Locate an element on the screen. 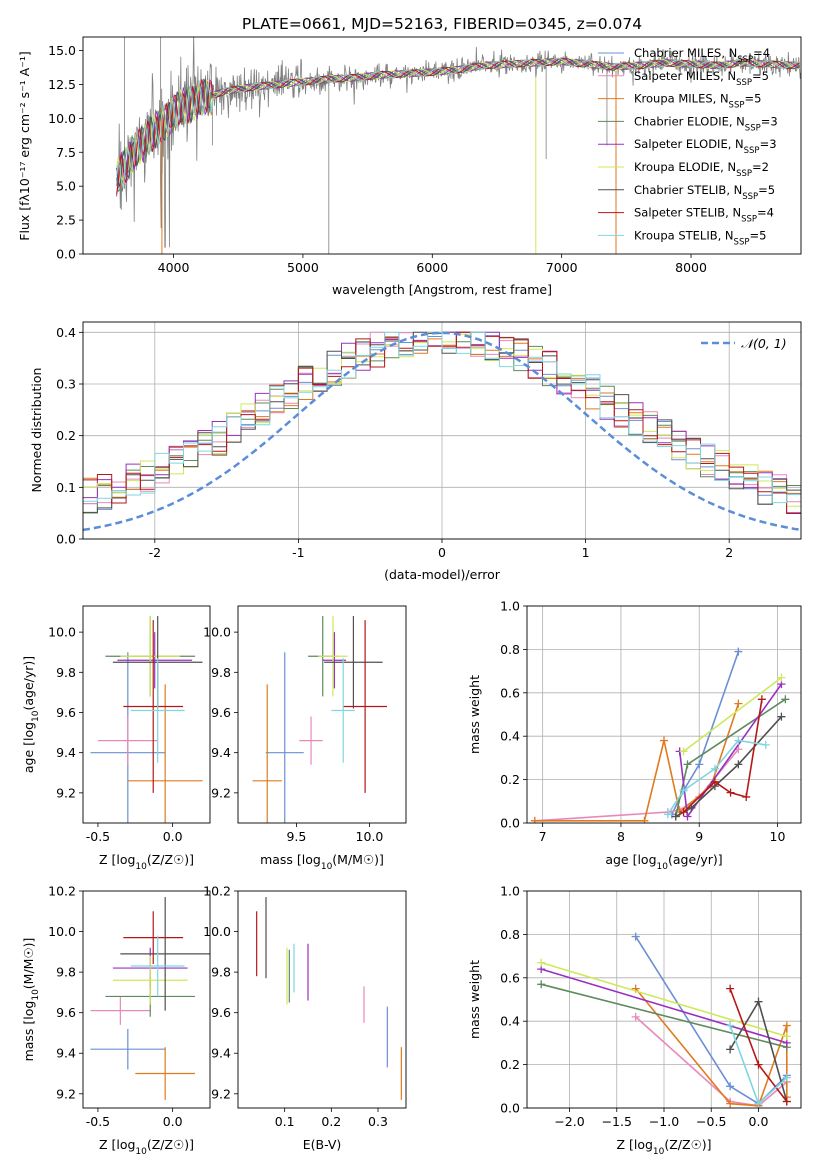 The height and width of the screenshot is (1170, 819). model-salp_stelib is located at coordinates (458, 126).